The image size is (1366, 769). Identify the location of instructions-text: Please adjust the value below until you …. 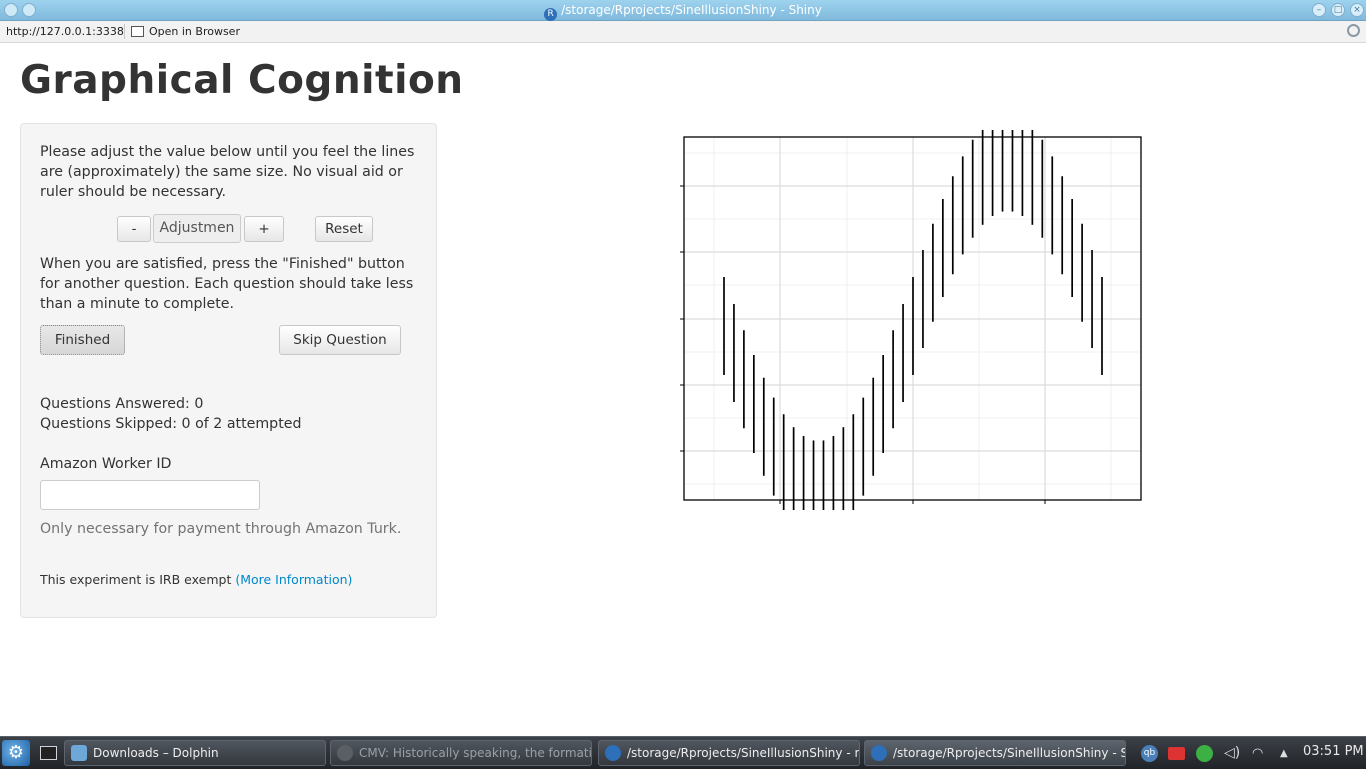
(227, 172).